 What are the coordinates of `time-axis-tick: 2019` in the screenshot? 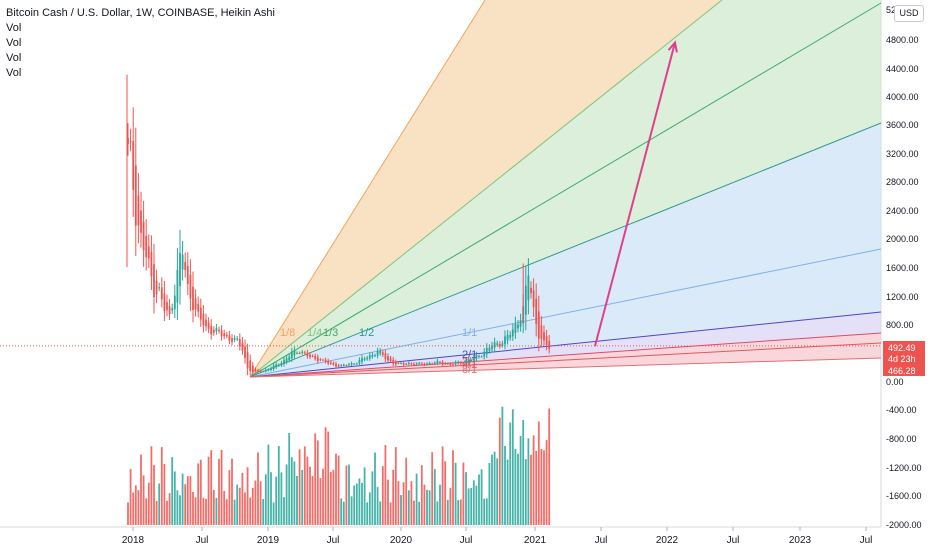 It's located at (268, 540).